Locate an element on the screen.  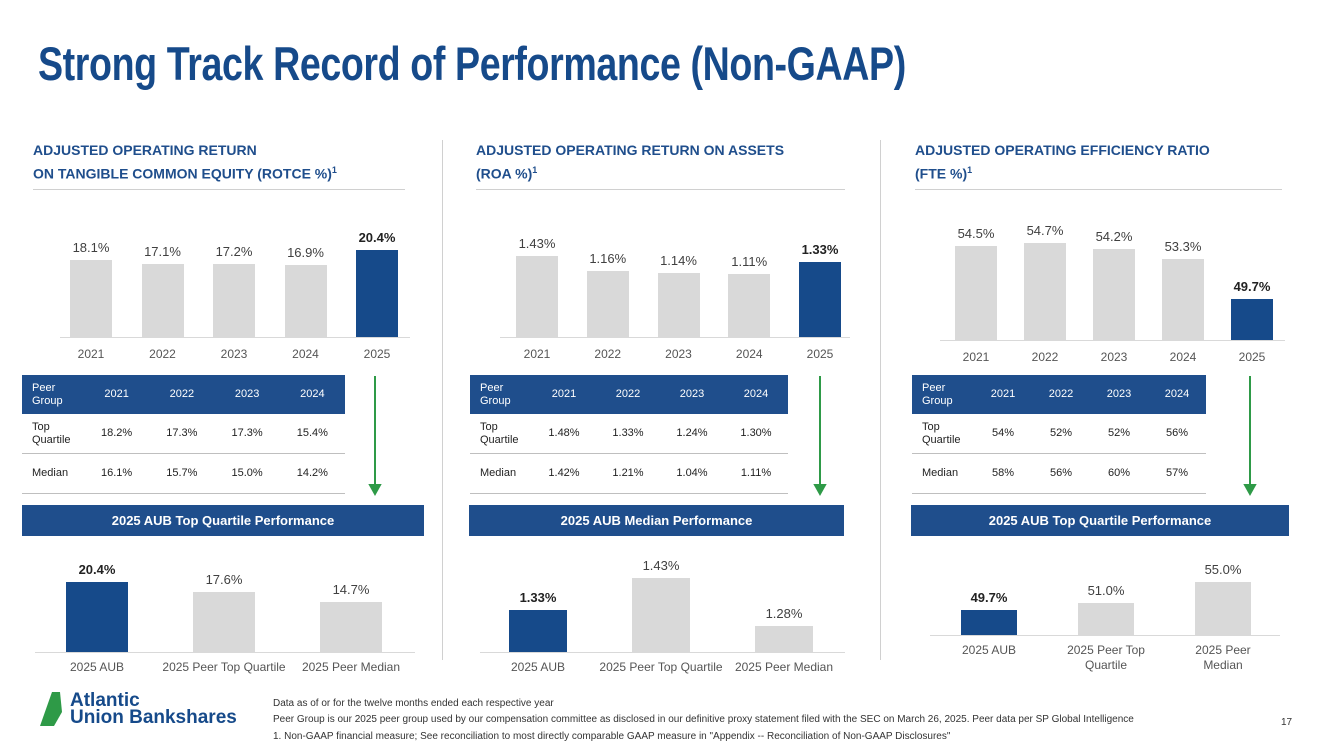
heading-line: ADJUSTED OPERATING EFFICIENCY RATIO is located at coordinates (1062, 150).